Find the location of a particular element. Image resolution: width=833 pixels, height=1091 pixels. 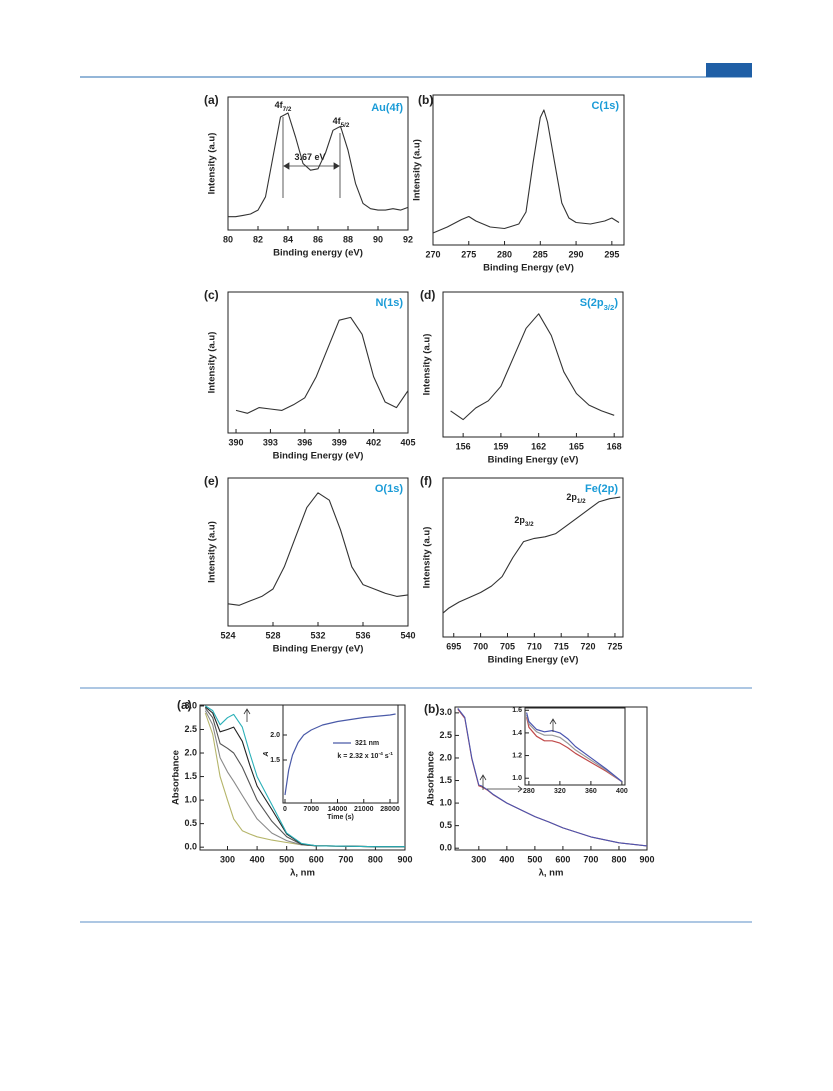

x-tick-label: 900 is located at coordinates (404, 859).